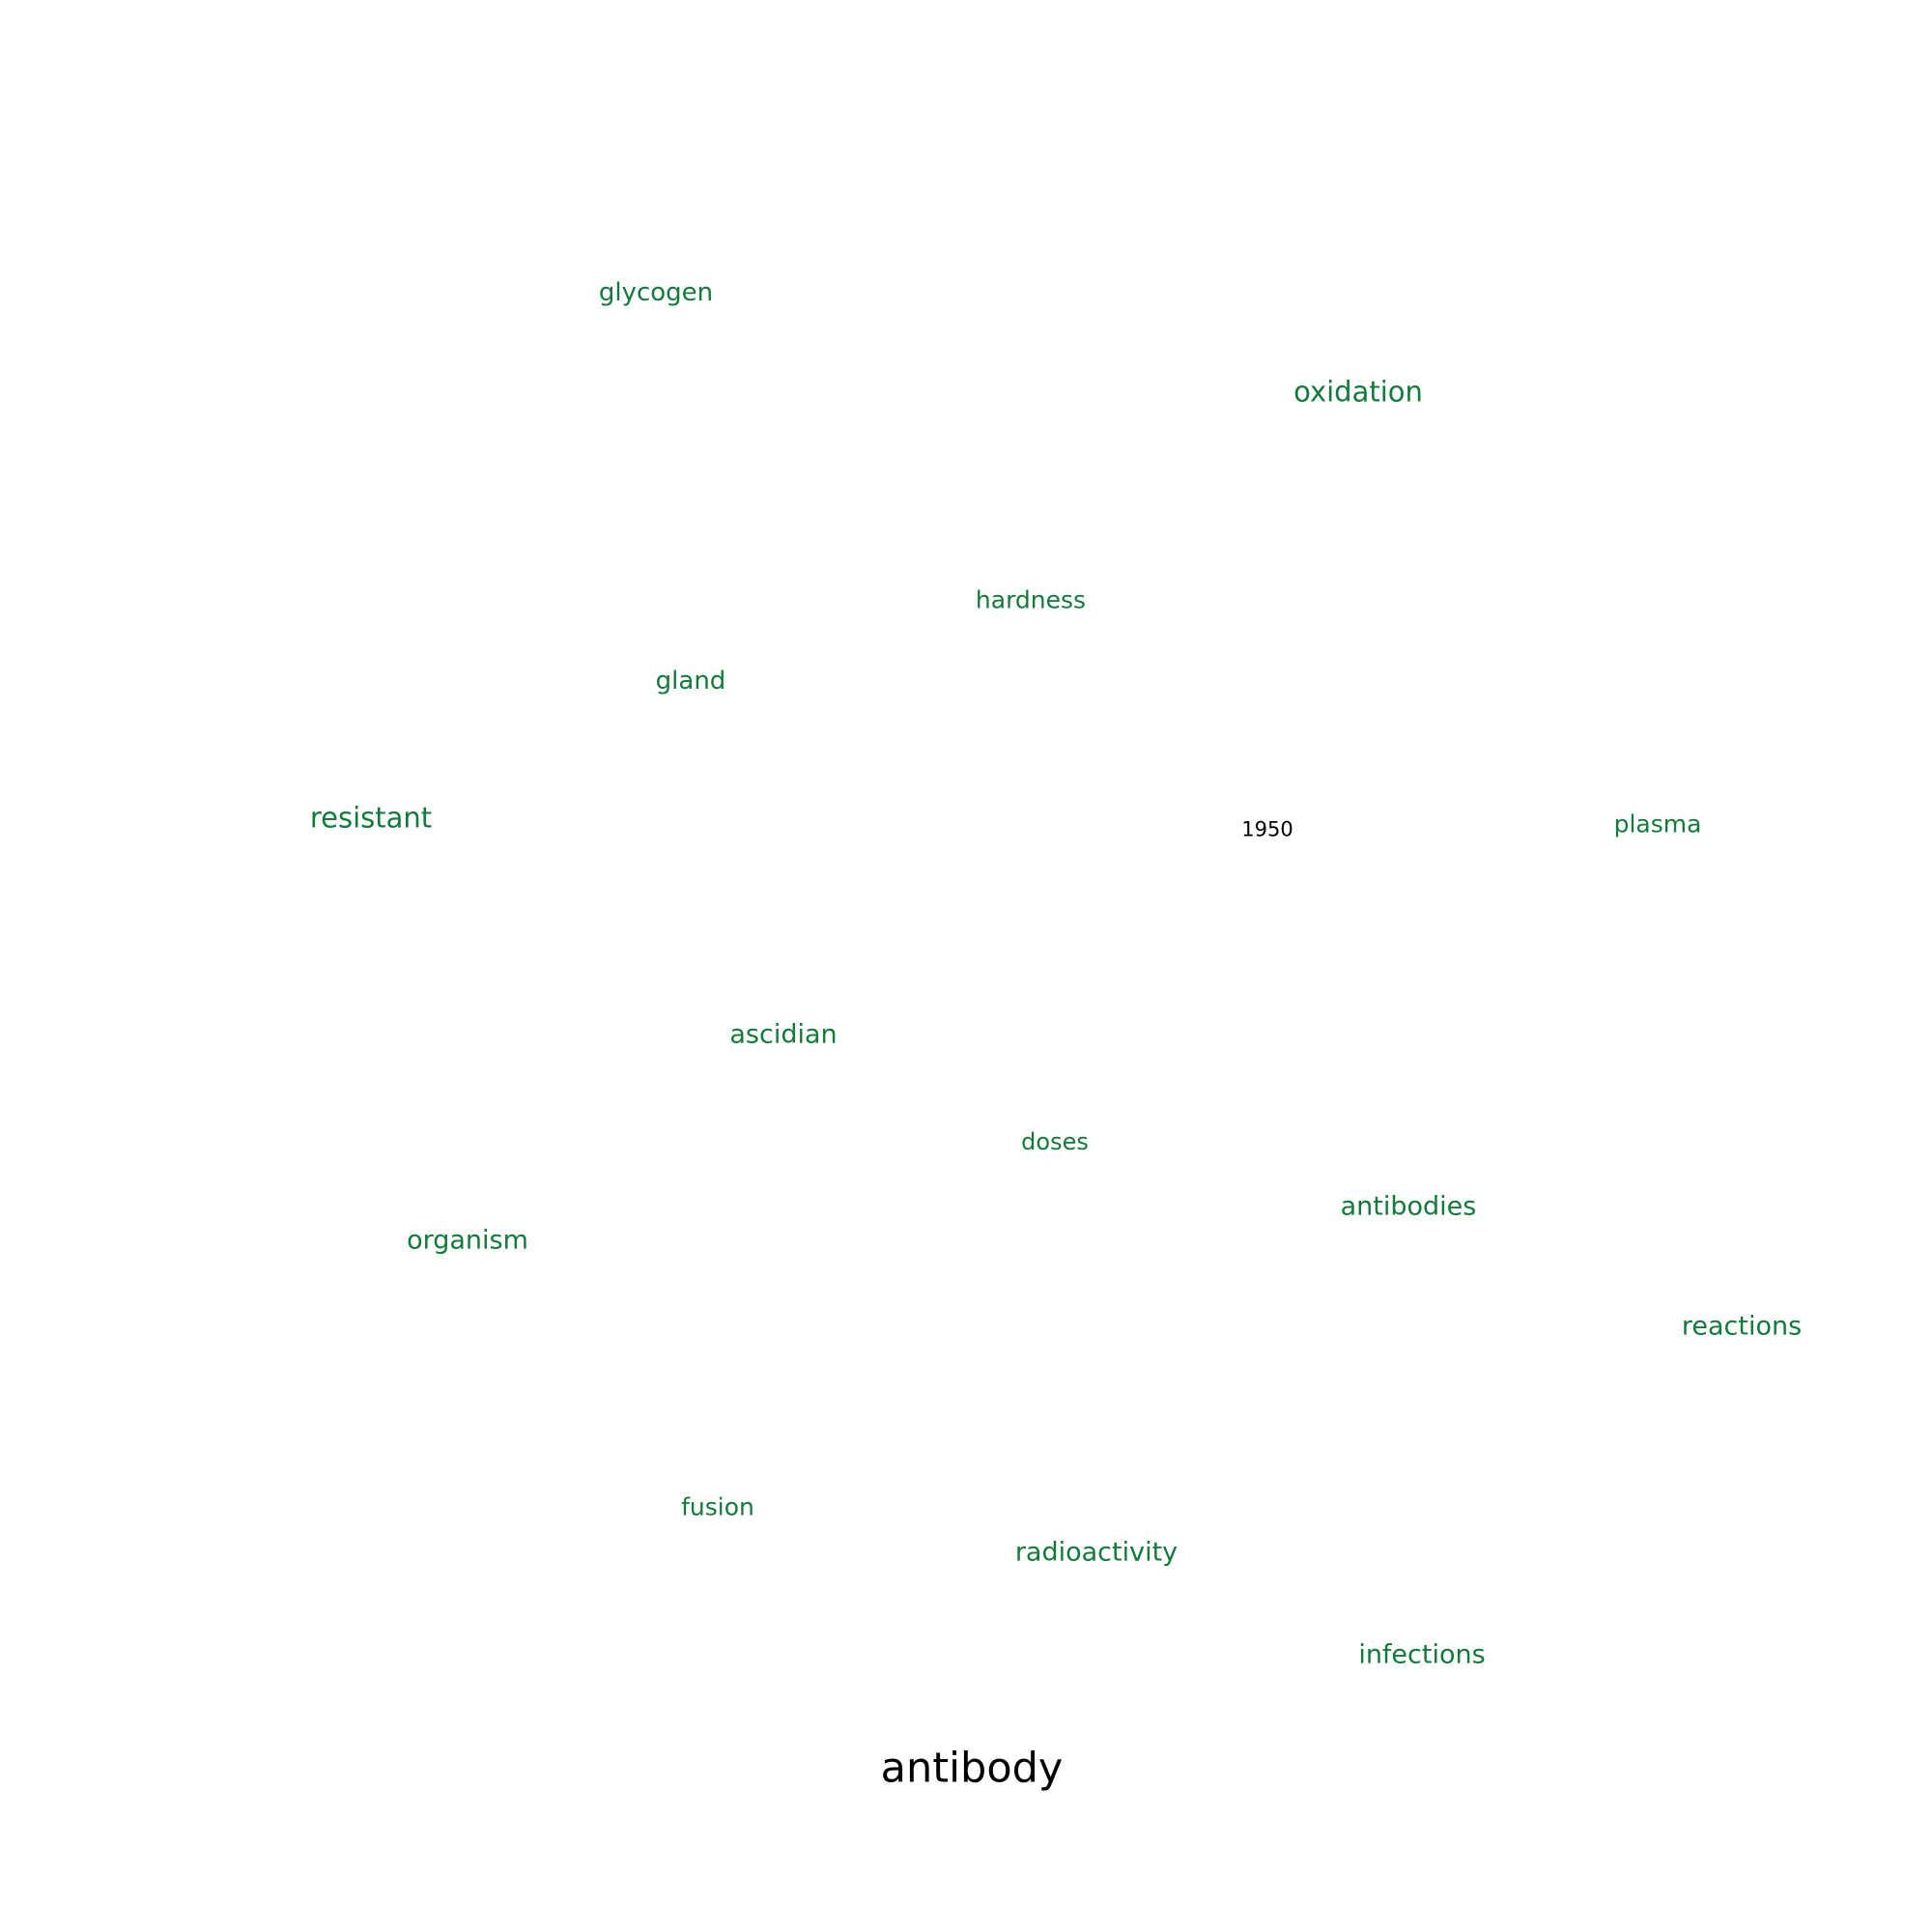 Image resolution: width=1932 pixels, height=1932 pixels. I want to click on neighbor-word-fusion: fusion, so click(717, 1507).